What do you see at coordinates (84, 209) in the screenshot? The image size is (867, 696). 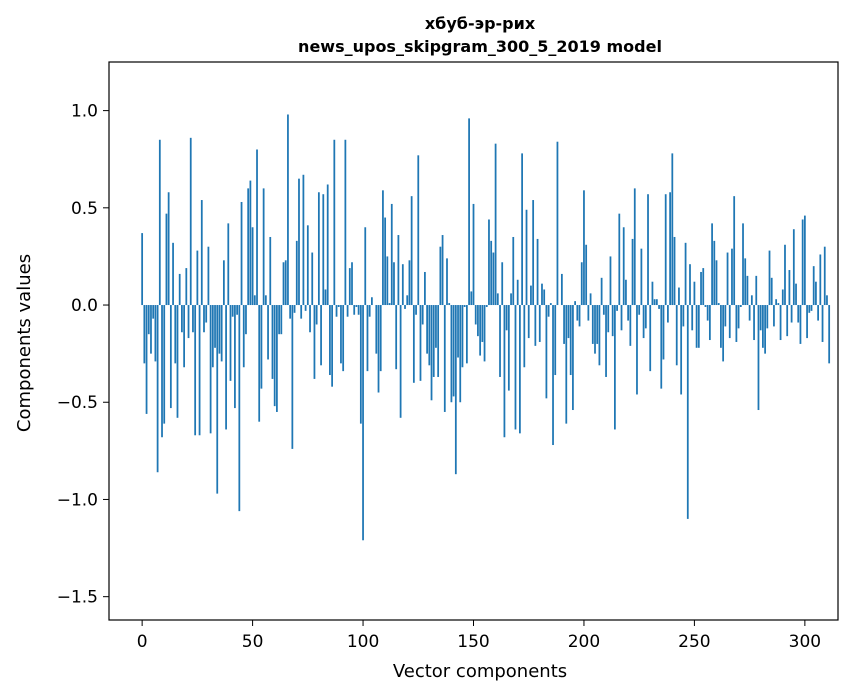 I see `y-tick-label: 0.5` at bounding box center [84, 209].